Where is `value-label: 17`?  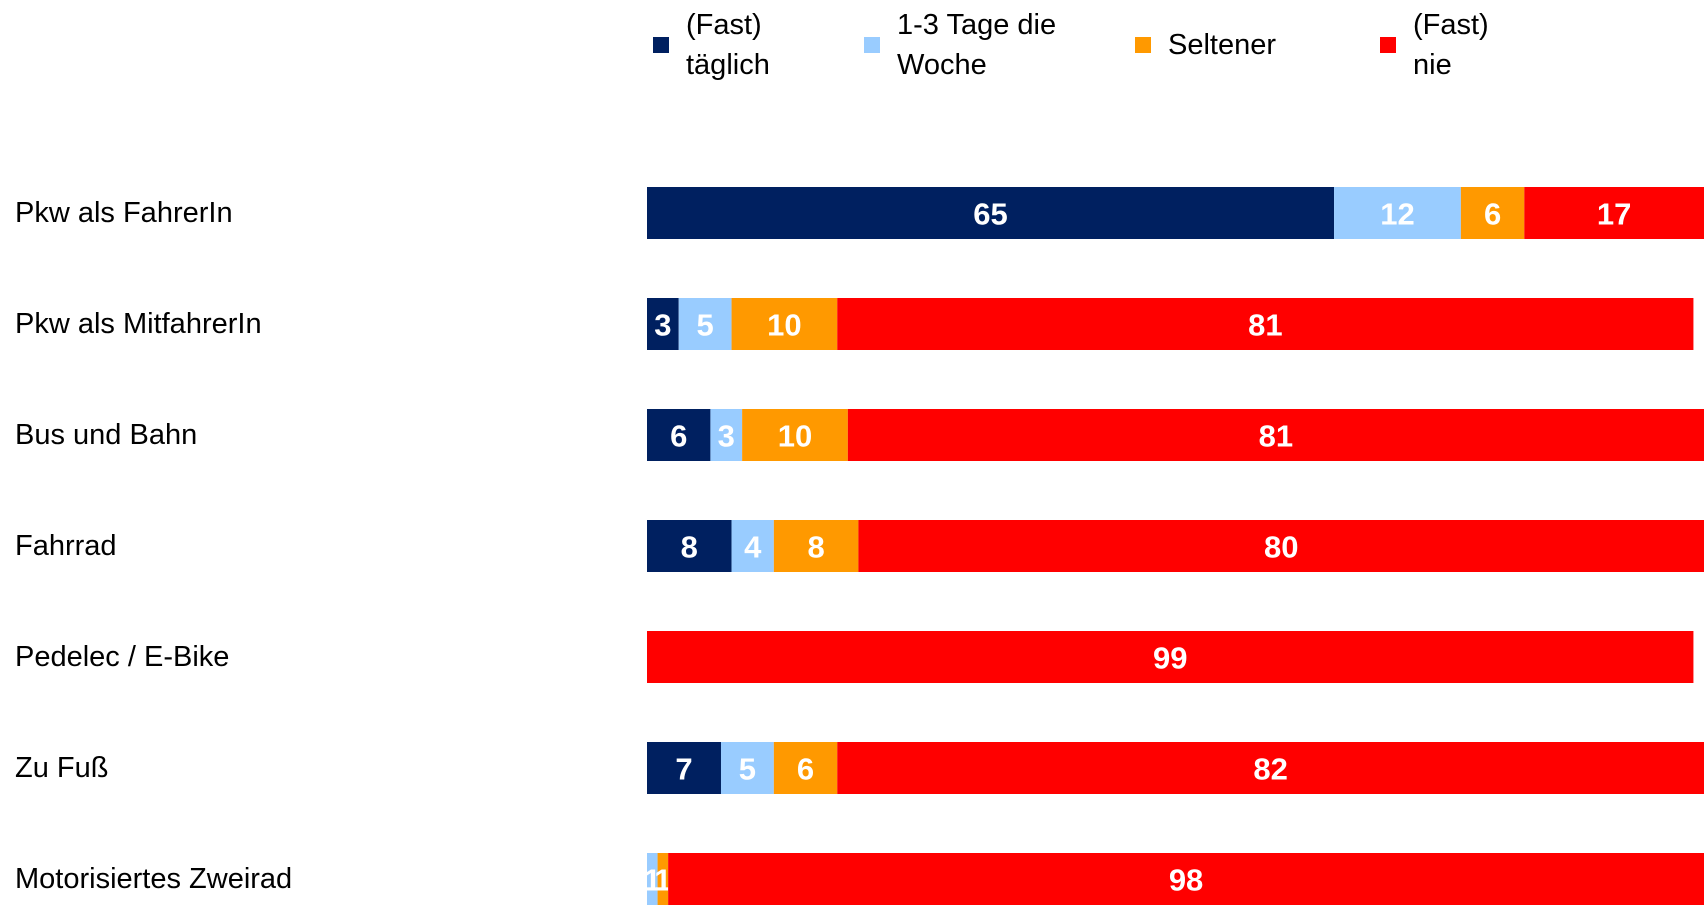
value-label: 17 is located at coordinates (1614, 214).